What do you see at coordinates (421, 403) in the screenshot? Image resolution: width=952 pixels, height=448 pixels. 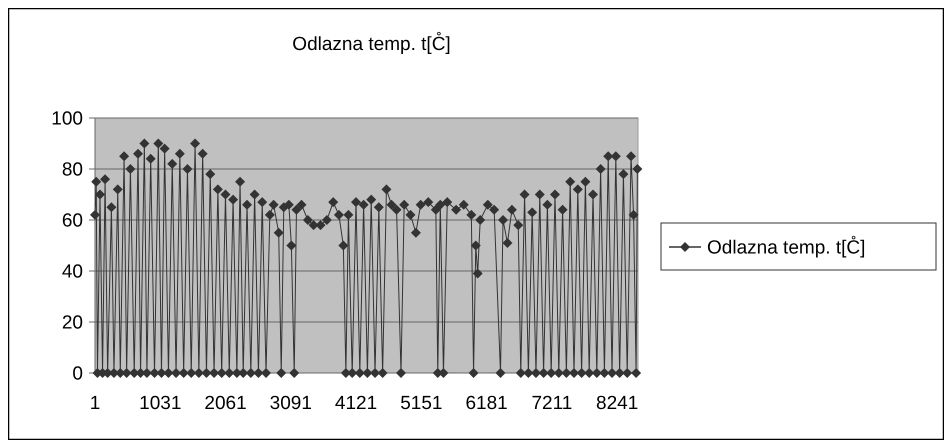 I see `x-tick-label: 5151` at bounding box center [421, 403].